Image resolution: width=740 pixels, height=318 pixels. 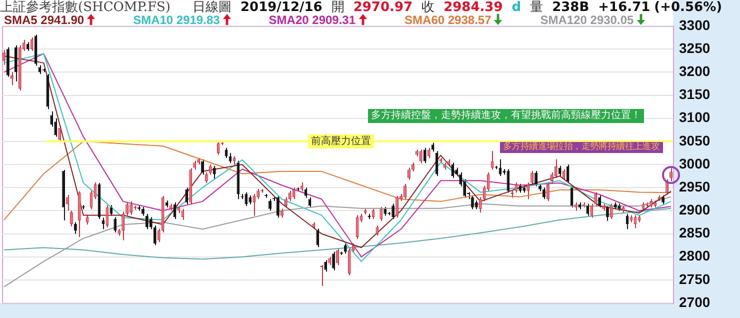 What do you see at coordinates (448, 20) in the screenshot?
I see `text: SMA60 2938.57` at bounding box center [448, 20].